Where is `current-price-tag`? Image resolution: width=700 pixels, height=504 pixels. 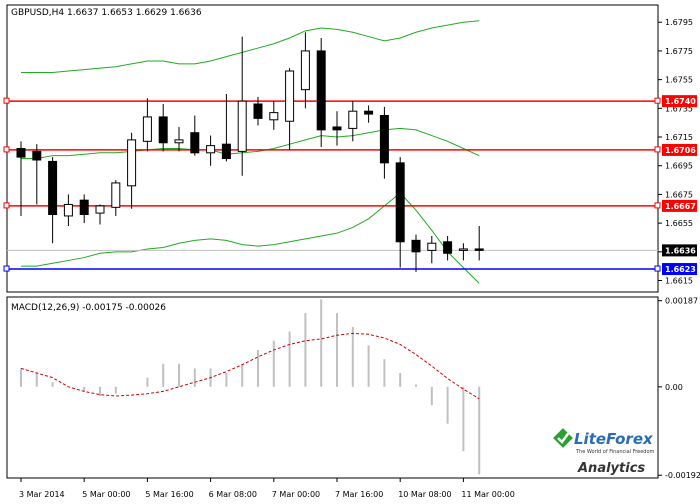 current-price-tag is located at coordinates (679, 250).